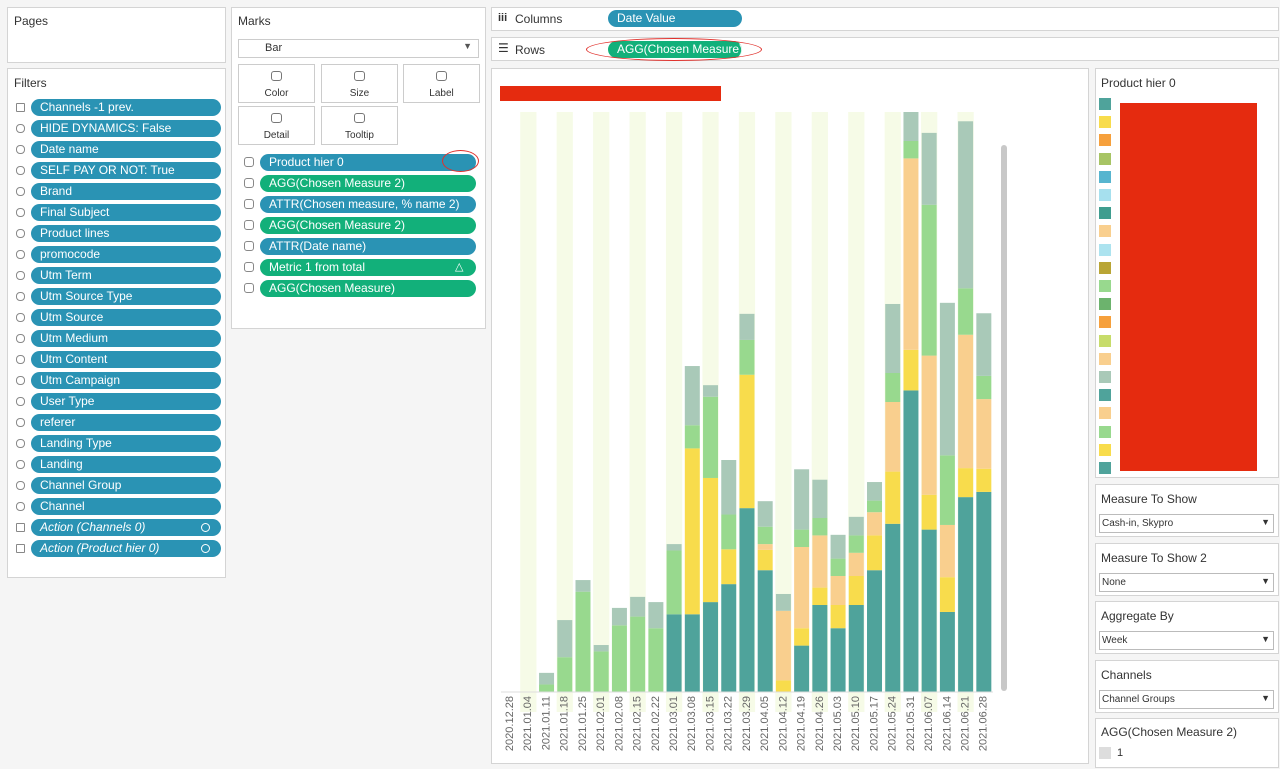  What do you see at coordinates (368, 267) in the screenshot?
I see `mark-field-pill: Metric 1 from total` at bounding box center [368, 267].